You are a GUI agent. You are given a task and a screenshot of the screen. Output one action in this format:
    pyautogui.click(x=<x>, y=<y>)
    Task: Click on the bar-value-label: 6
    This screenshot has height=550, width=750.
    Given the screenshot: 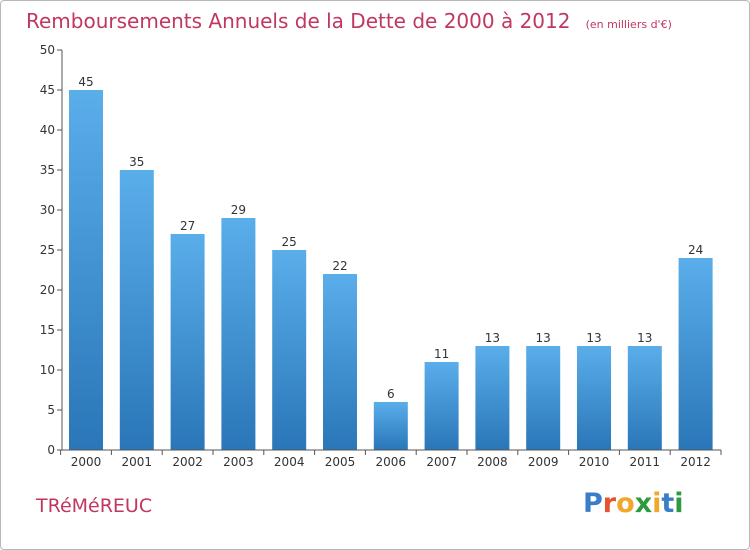 What is the action you would take?
    pyautogui.click(x=391, y=394)
    